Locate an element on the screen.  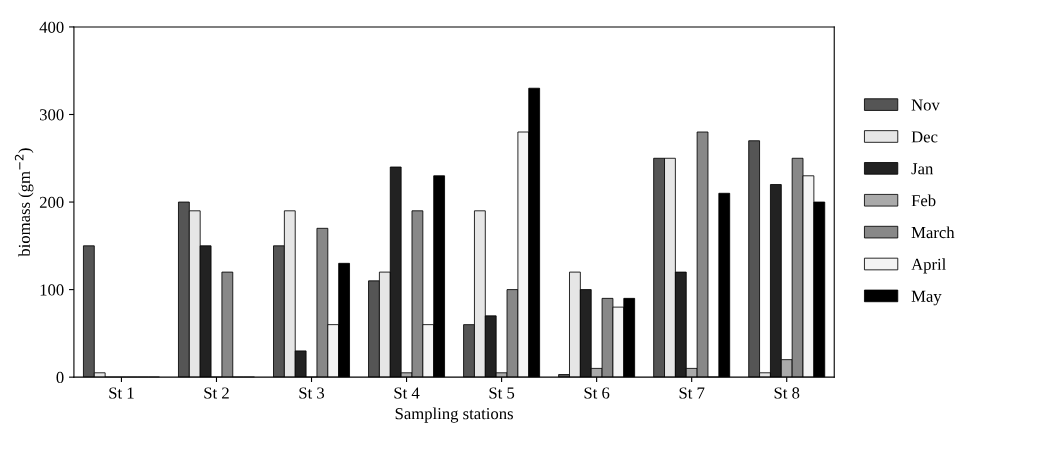
y-tick-label: 400 is located at coordinates (51, 27).